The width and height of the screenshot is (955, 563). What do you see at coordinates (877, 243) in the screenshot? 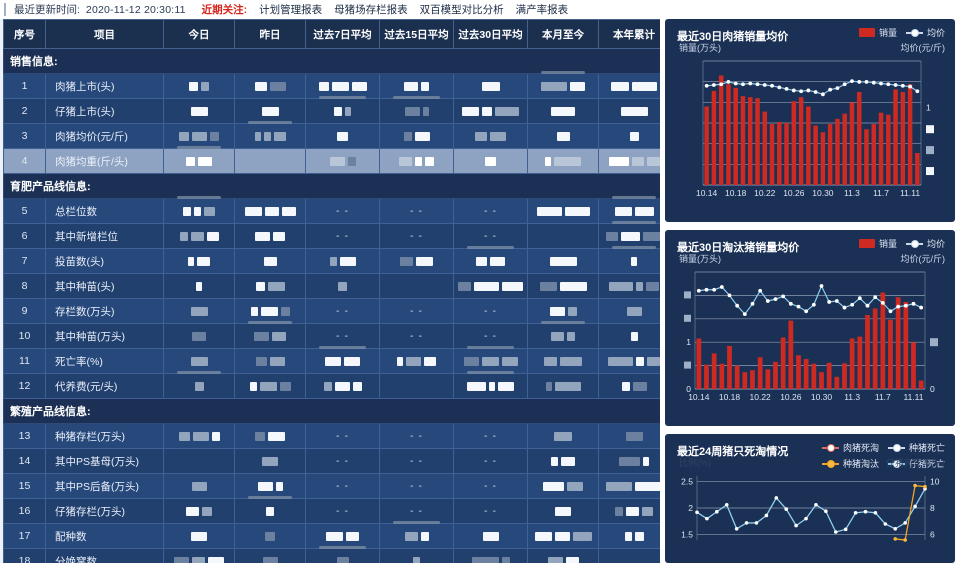
I see `legend-item-sales-volume-2: 销量` at bounding box center [877, 243].